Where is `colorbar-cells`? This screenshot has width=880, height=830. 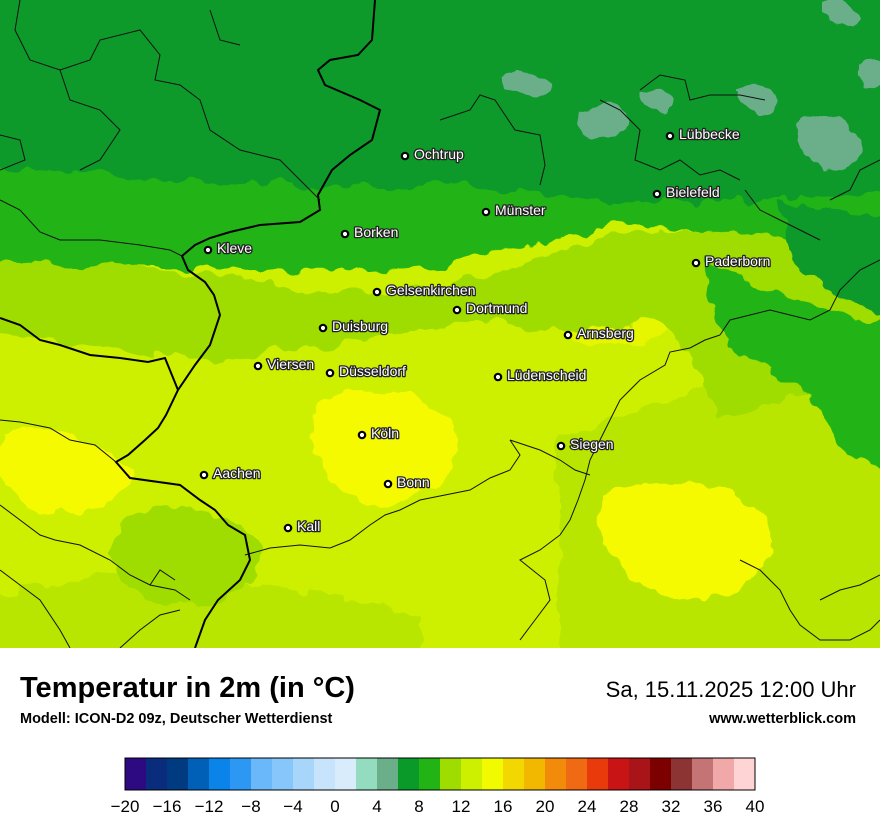
colorbar-cells is located at coordinates (440, 774).